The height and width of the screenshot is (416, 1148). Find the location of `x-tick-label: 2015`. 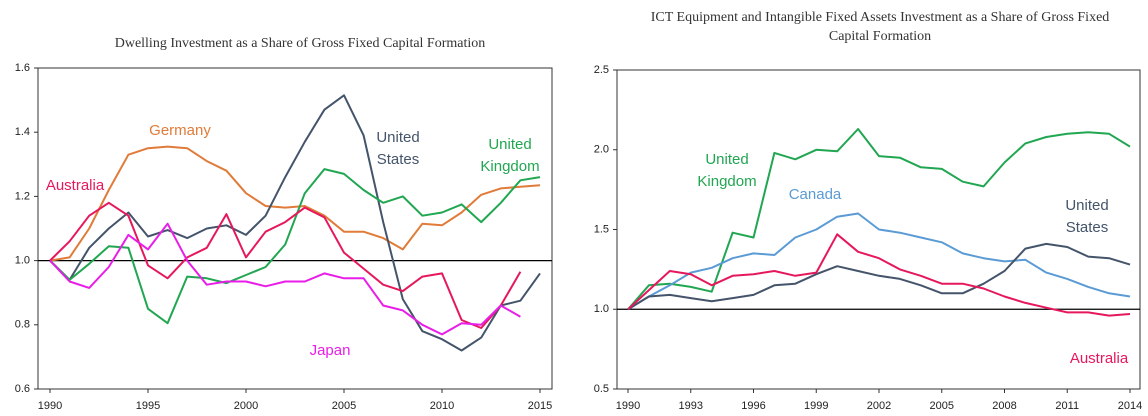

x-tick-label: 2015 is located at coordinates (540, 406).